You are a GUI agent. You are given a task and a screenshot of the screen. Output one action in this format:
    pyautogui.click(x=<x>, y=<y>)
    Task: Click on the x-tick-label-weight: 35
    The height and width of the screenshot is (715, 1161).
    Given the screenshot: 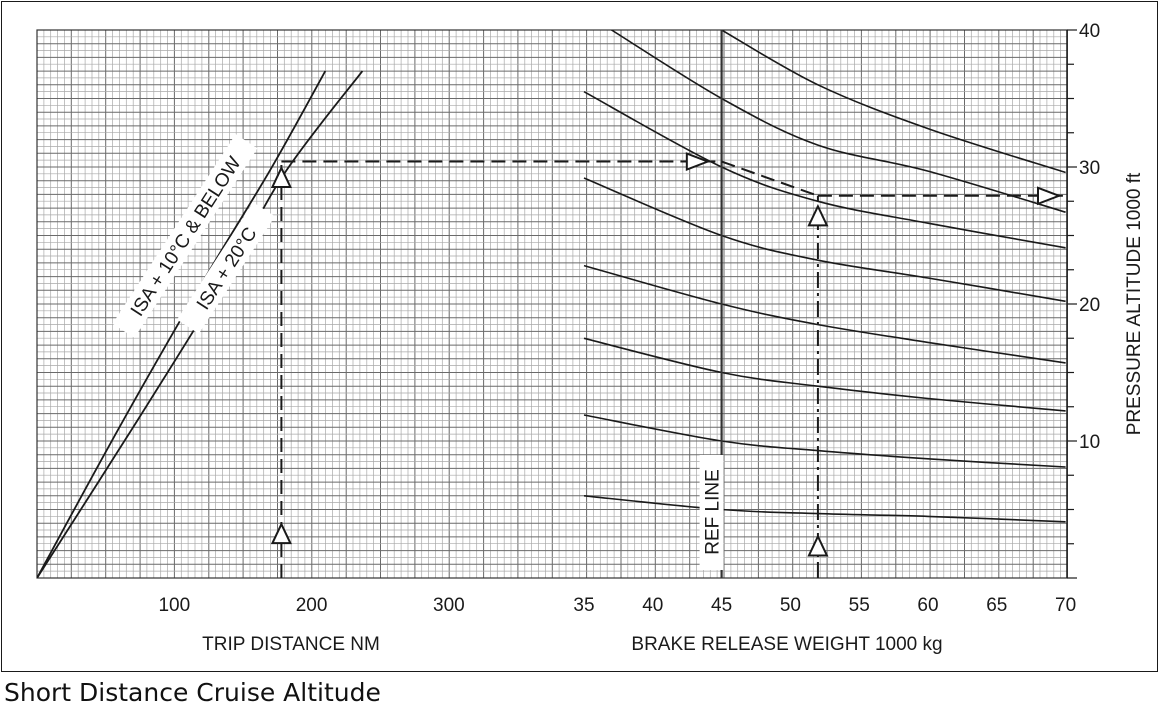 What is the action you would take?
    pyautogui.click(x=583, y=605)
    